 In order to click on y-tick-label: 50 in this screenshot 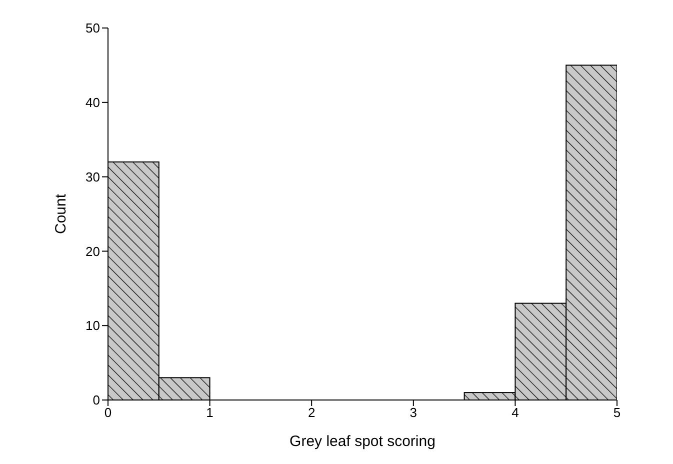, I will do `click(93, 28)`.